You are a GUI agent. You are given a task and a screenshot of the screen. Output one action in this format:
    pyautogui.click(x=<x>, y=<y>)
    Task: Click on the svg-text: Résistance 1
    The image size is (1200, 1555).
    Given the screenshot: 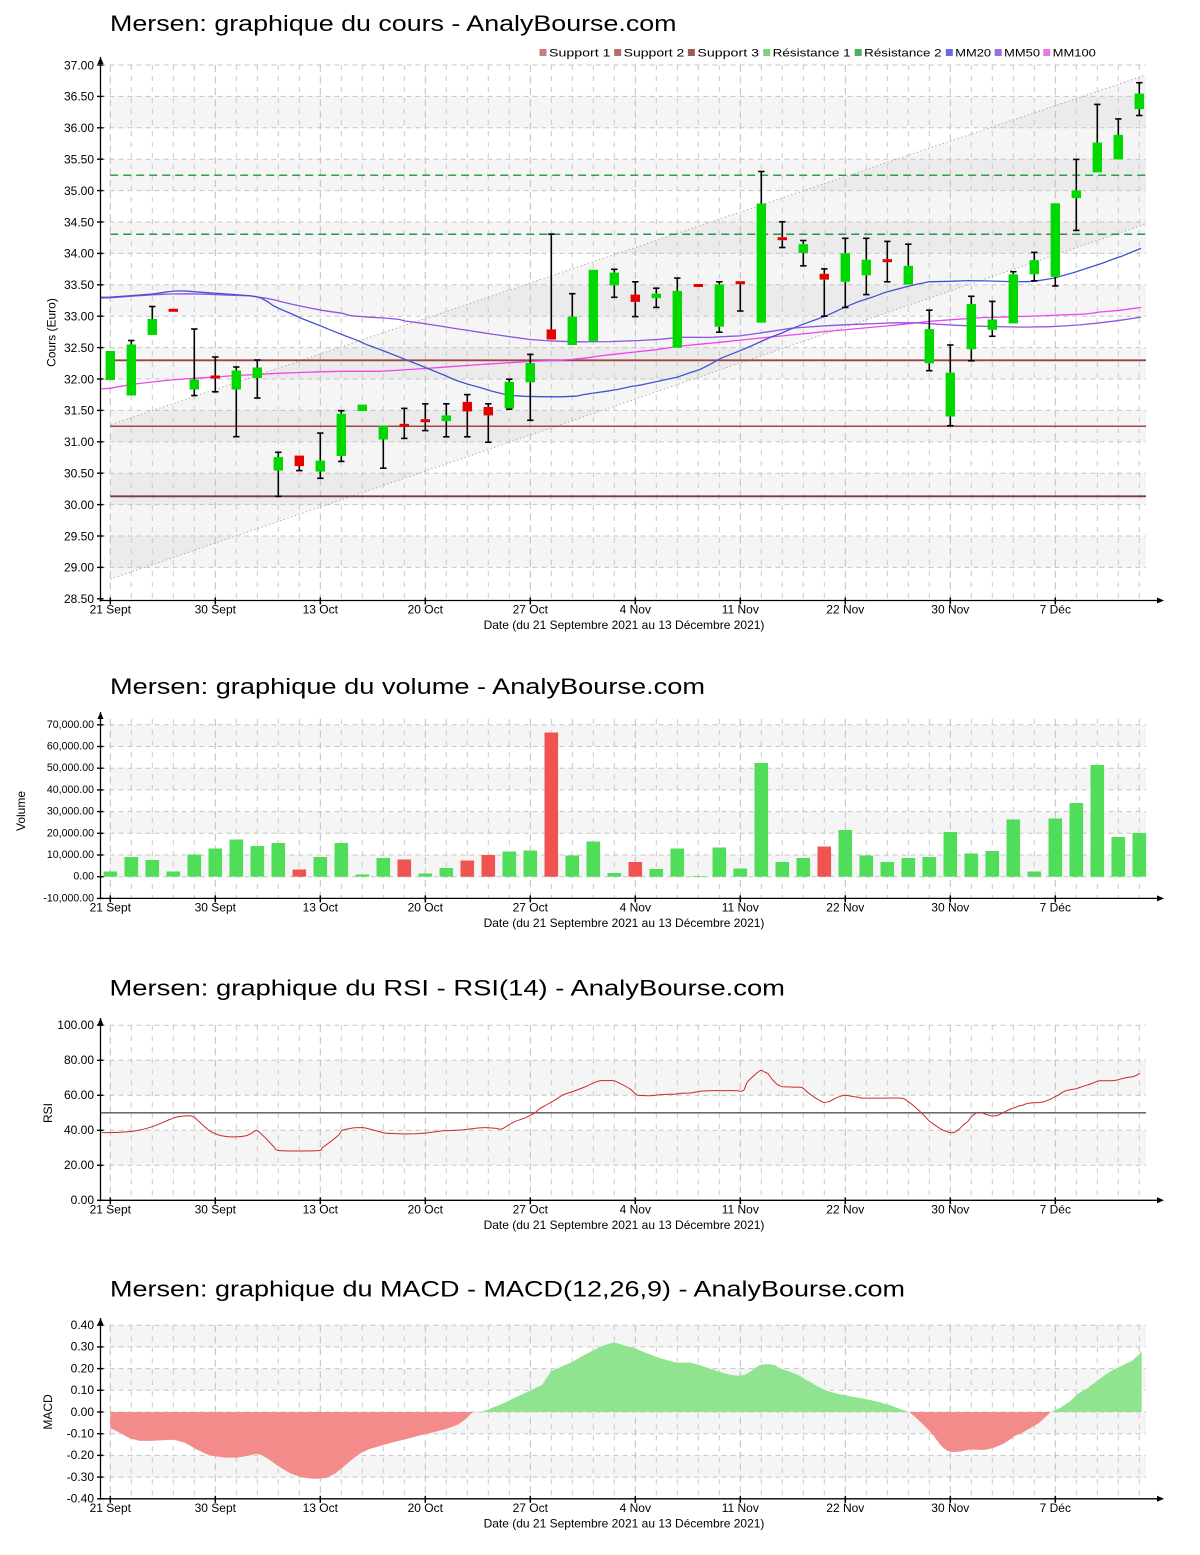 What is the action you would take?
    pyautogui.click(x=812, y=54)
    